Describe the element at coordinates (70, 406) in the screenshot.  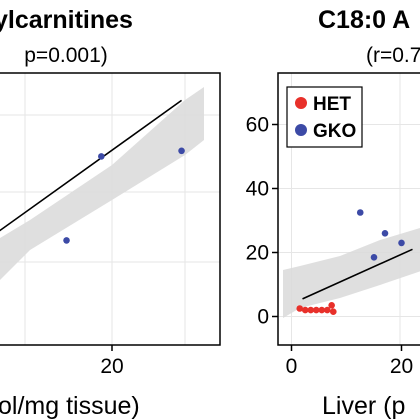
I see `left-x-axis-label: ol/mg tissue)` at that location.